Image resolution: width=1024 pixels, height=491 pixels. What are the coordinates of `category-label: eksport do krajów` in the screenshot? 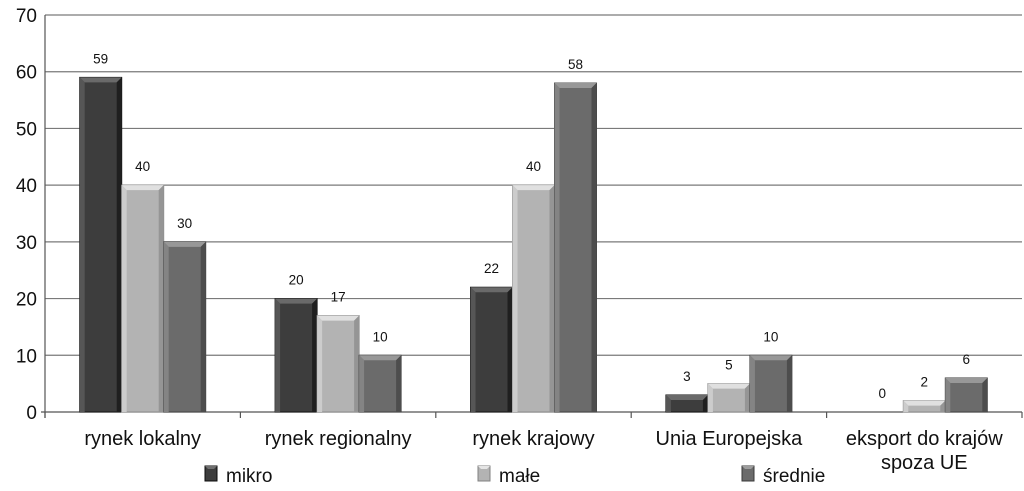 It's located at (924, 439).